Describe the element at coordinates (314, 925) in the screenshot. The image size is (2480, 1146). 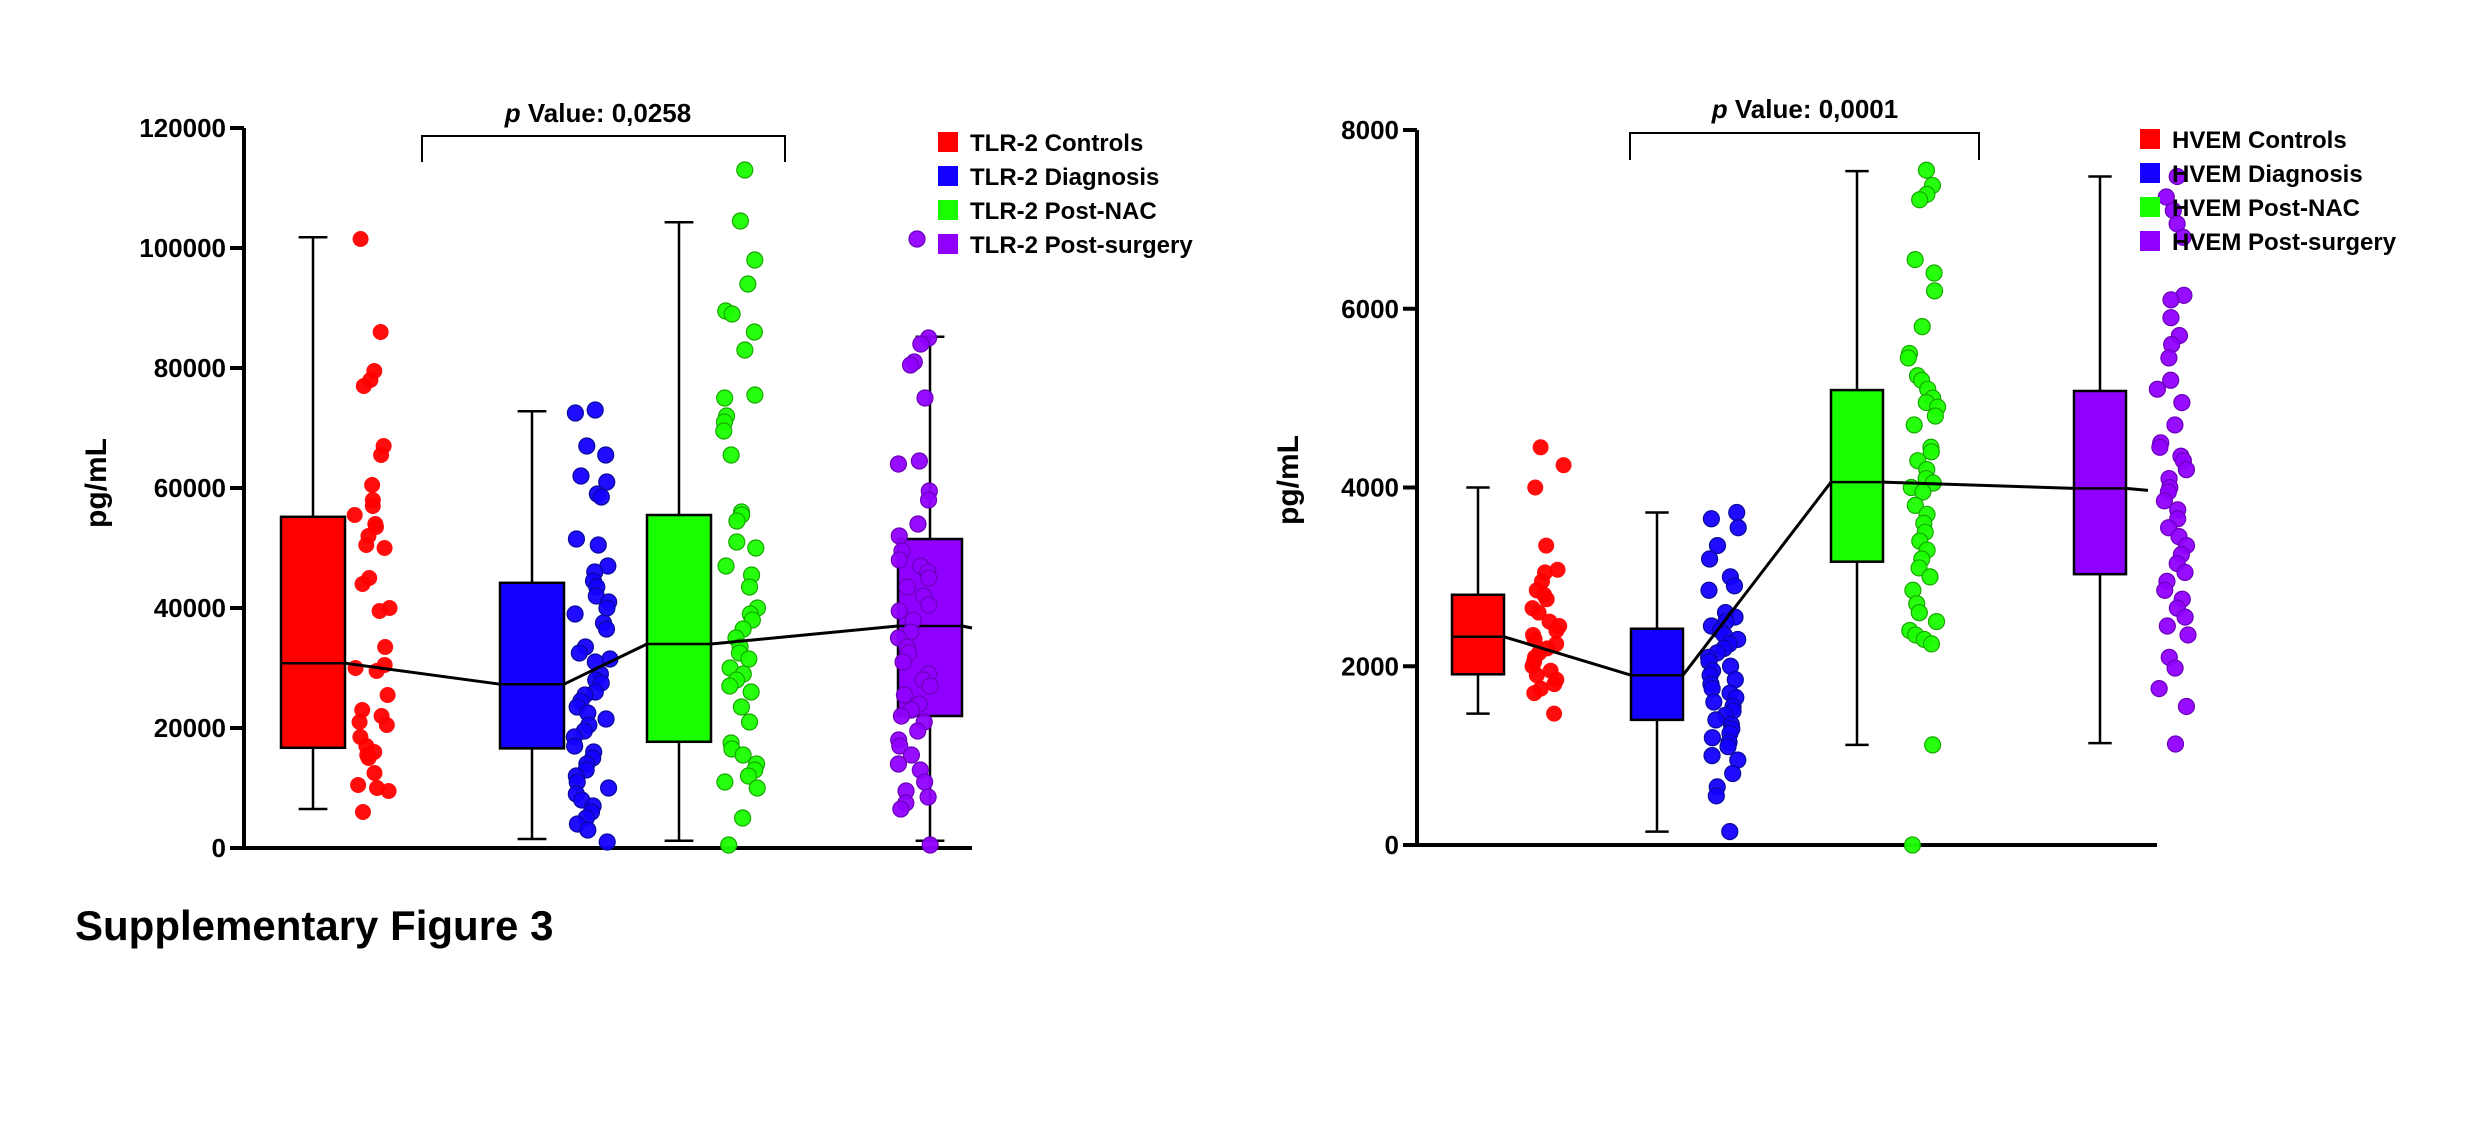
I see `figure-caption: Supplementary Figure 3` at that location.